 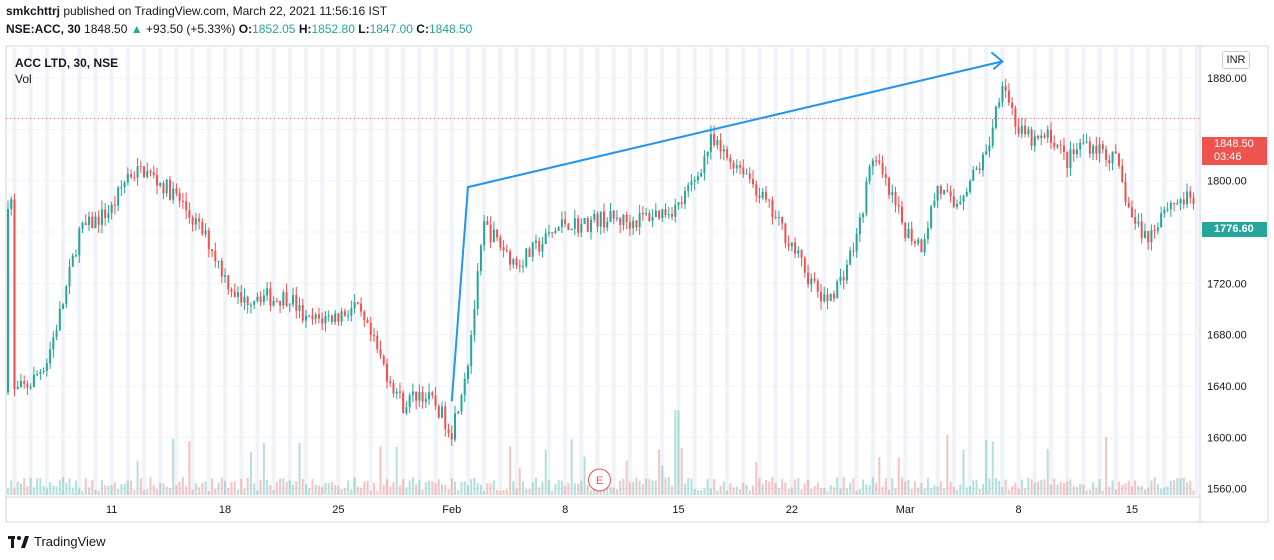 I want to click on author-name: smkchttrj, so click(x=33, y=11).